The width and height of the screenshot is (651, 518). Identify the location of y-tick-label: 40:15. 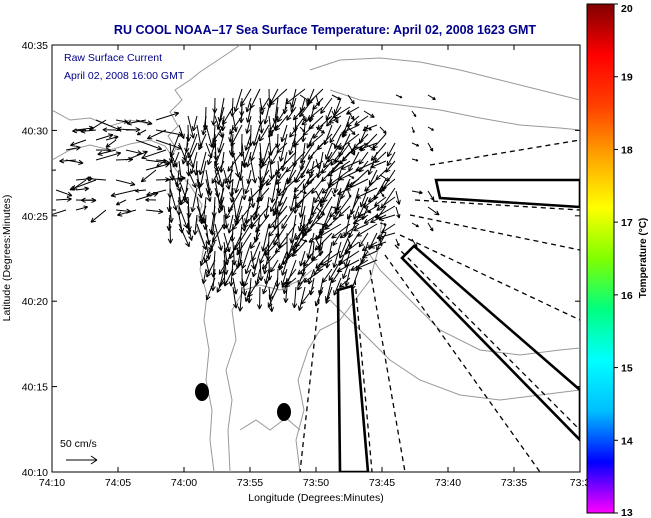
(35, 388).